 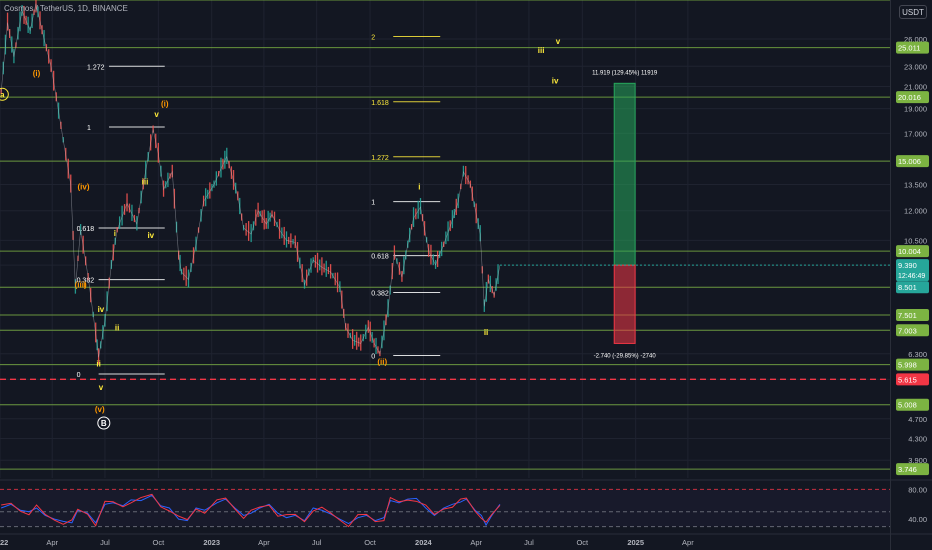 I want to click on price-tick-label: 21.000, so click(x=915, y=86).